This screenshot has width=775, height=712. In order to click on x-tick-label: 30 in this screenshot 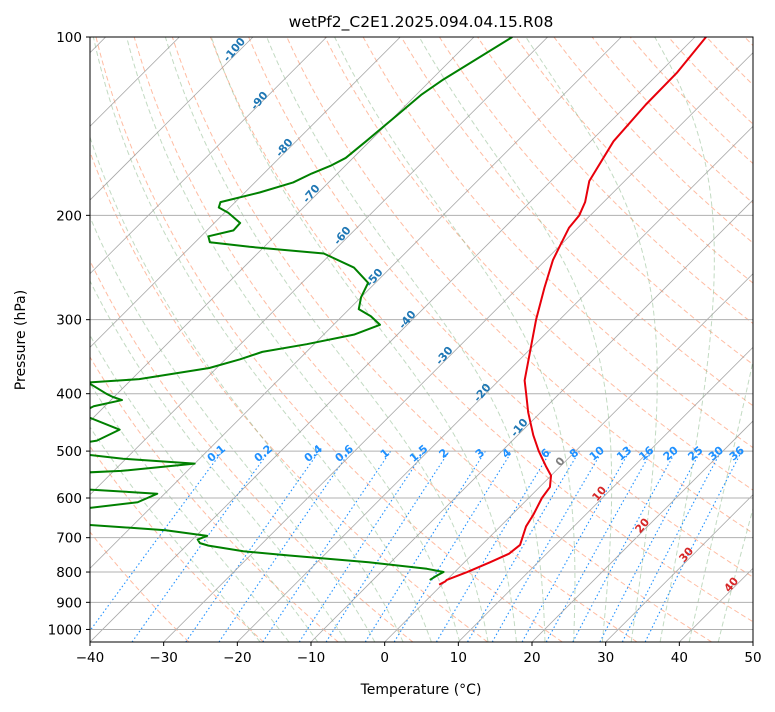, I will do `click(605, 658)`.